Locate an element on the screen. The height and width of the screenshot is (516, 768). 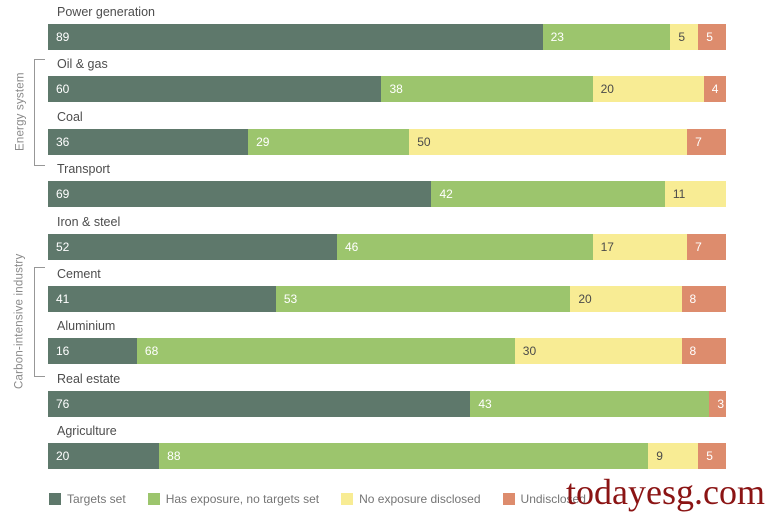
chart-row: Real estate 76 43 3 is located at coordinates (387, 393).